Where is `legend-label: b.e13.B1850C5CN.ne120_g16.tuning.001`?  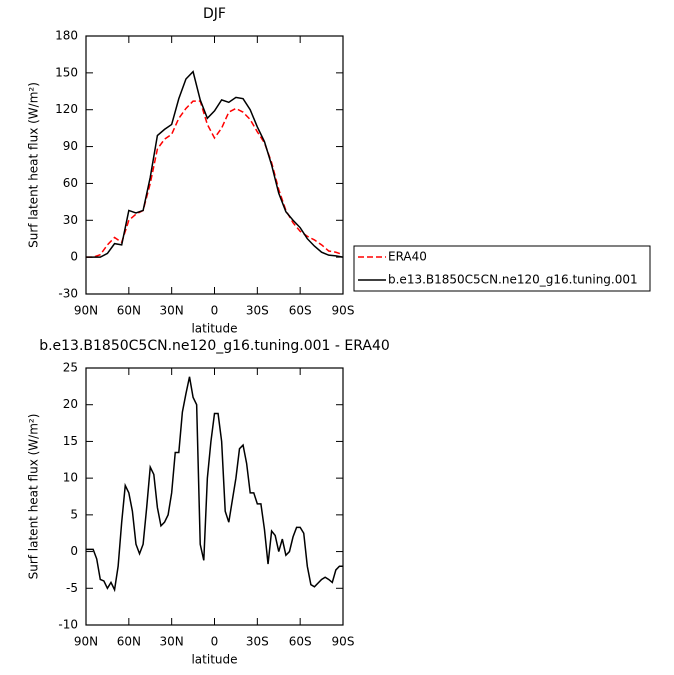
legend-label: b.e13.B1850C5CN.ne120_g16.tuning.001 is located at coordinates (513, 280).